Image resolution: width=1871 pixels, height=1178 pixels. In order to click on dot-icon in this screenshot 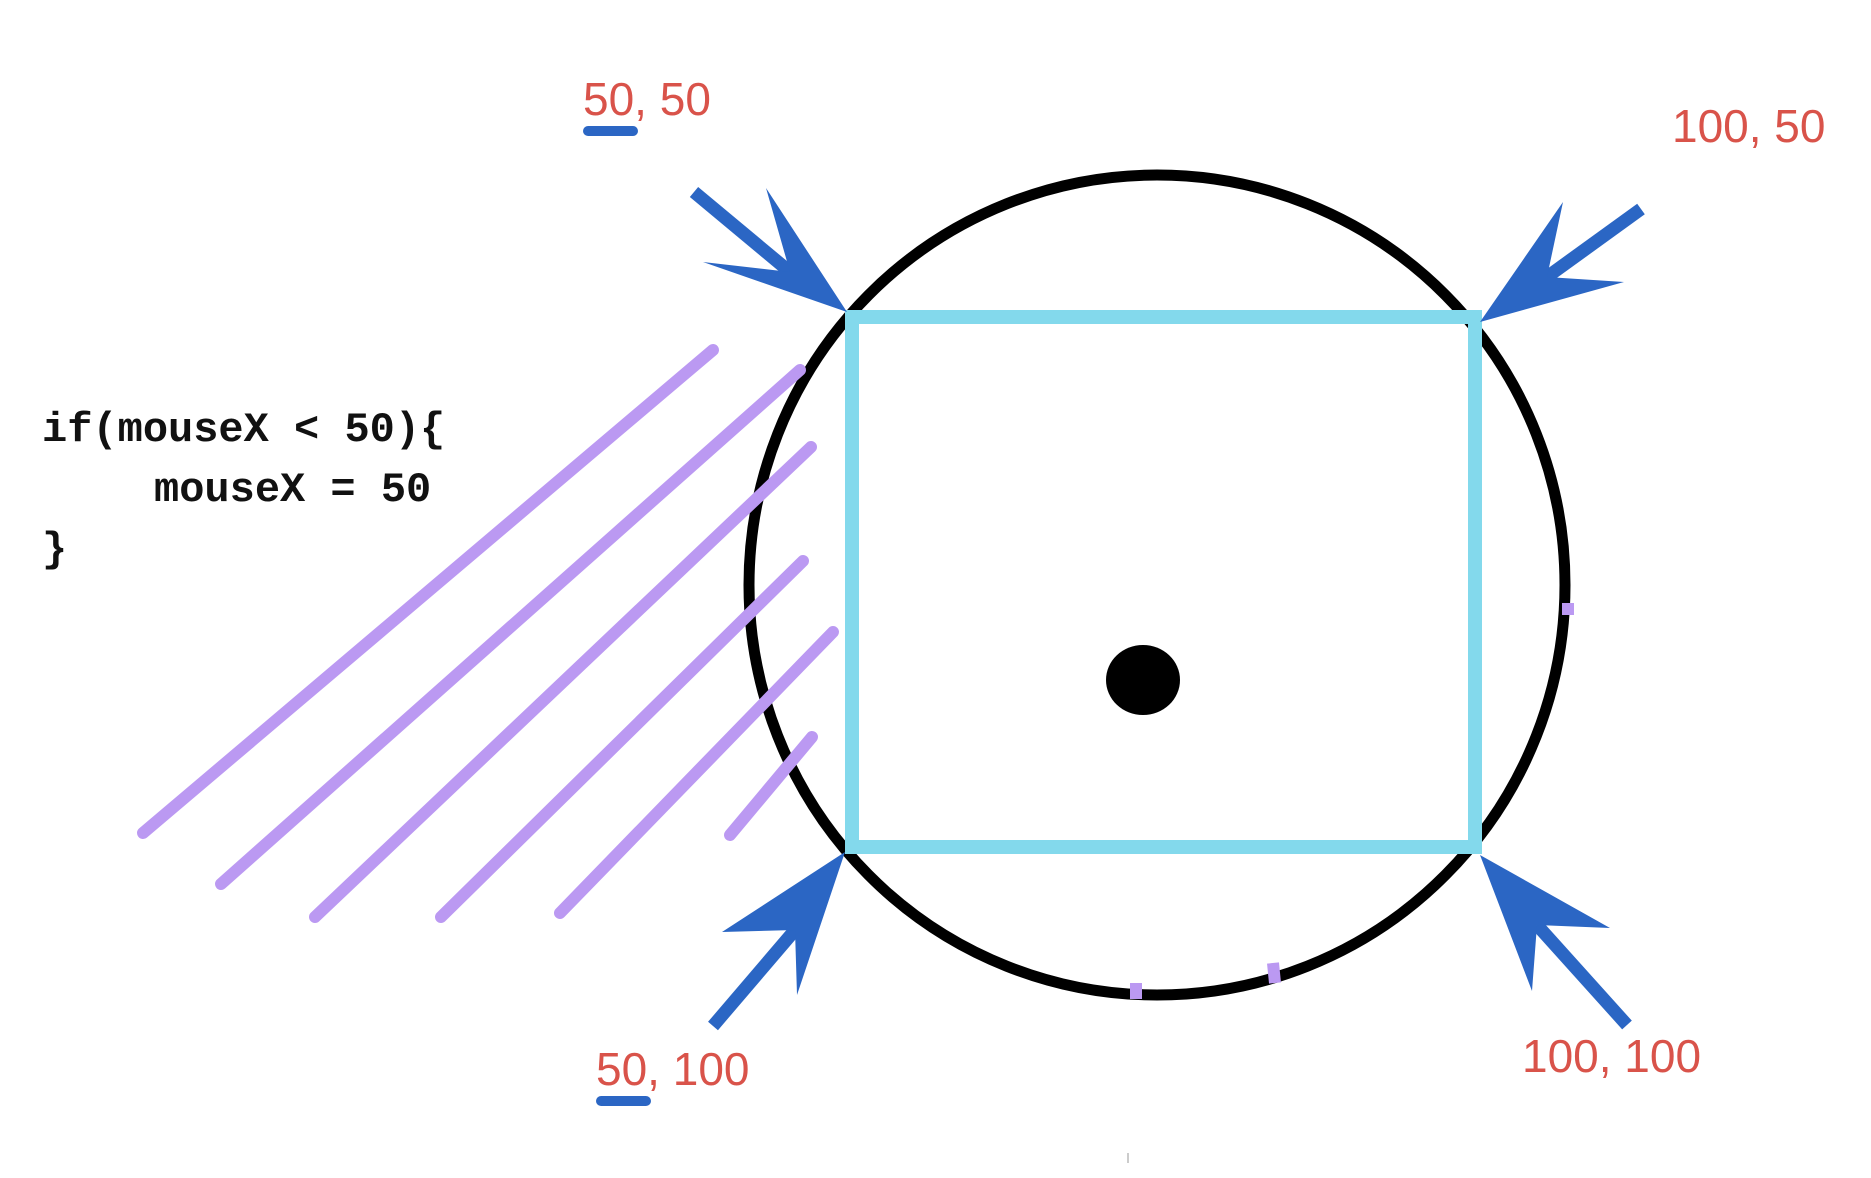, I will do `click(1143, 680)`.